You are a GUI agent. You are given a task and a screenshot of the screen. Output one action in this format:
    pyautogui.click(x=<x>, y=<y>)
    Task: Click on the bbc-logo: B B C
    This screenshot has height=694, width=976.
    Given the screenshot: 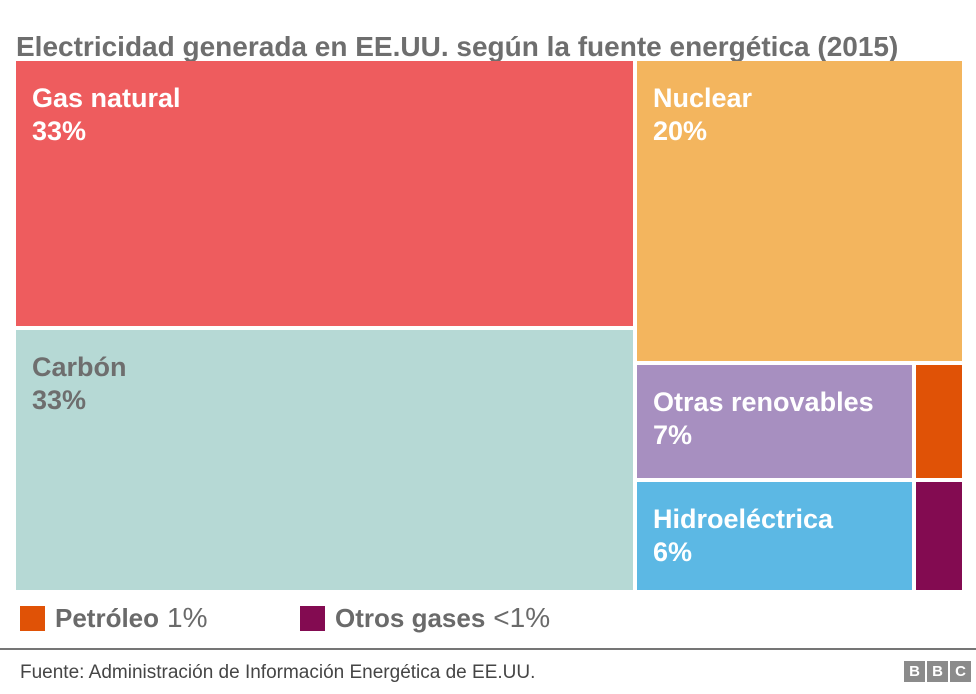 What is the action you would take?
    pyautogui.click(x=937, y=671)
    